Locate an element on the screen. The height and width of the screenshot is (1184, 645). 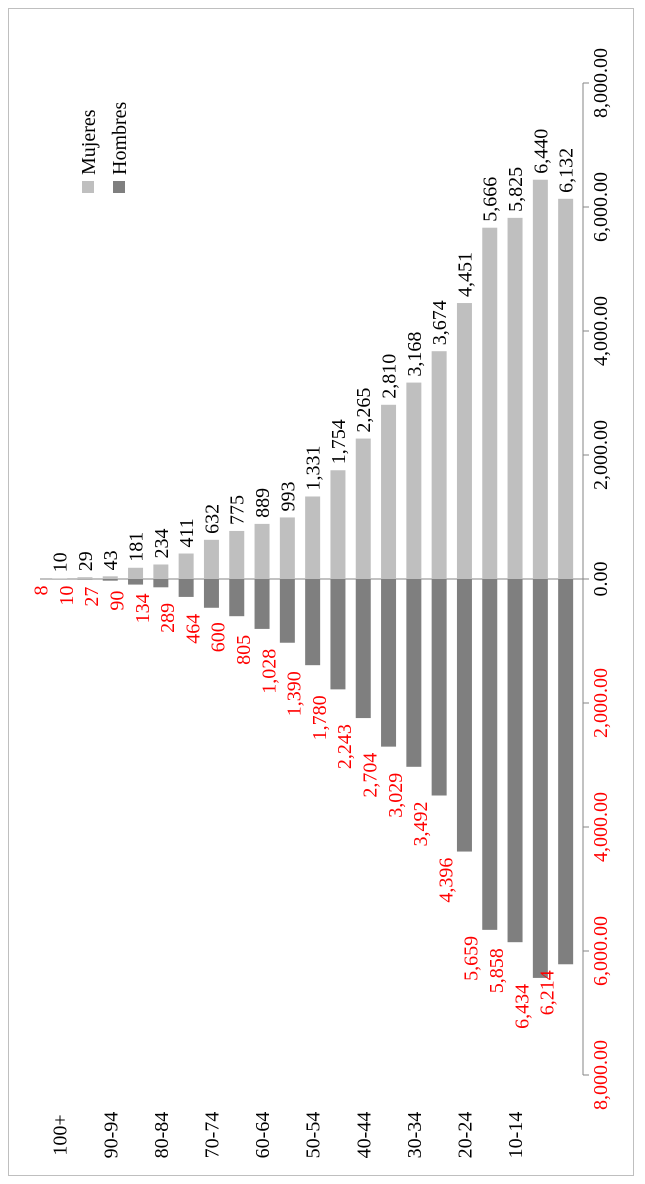
data-label-hombres: 5,659 is located at coordinates (472, 958).